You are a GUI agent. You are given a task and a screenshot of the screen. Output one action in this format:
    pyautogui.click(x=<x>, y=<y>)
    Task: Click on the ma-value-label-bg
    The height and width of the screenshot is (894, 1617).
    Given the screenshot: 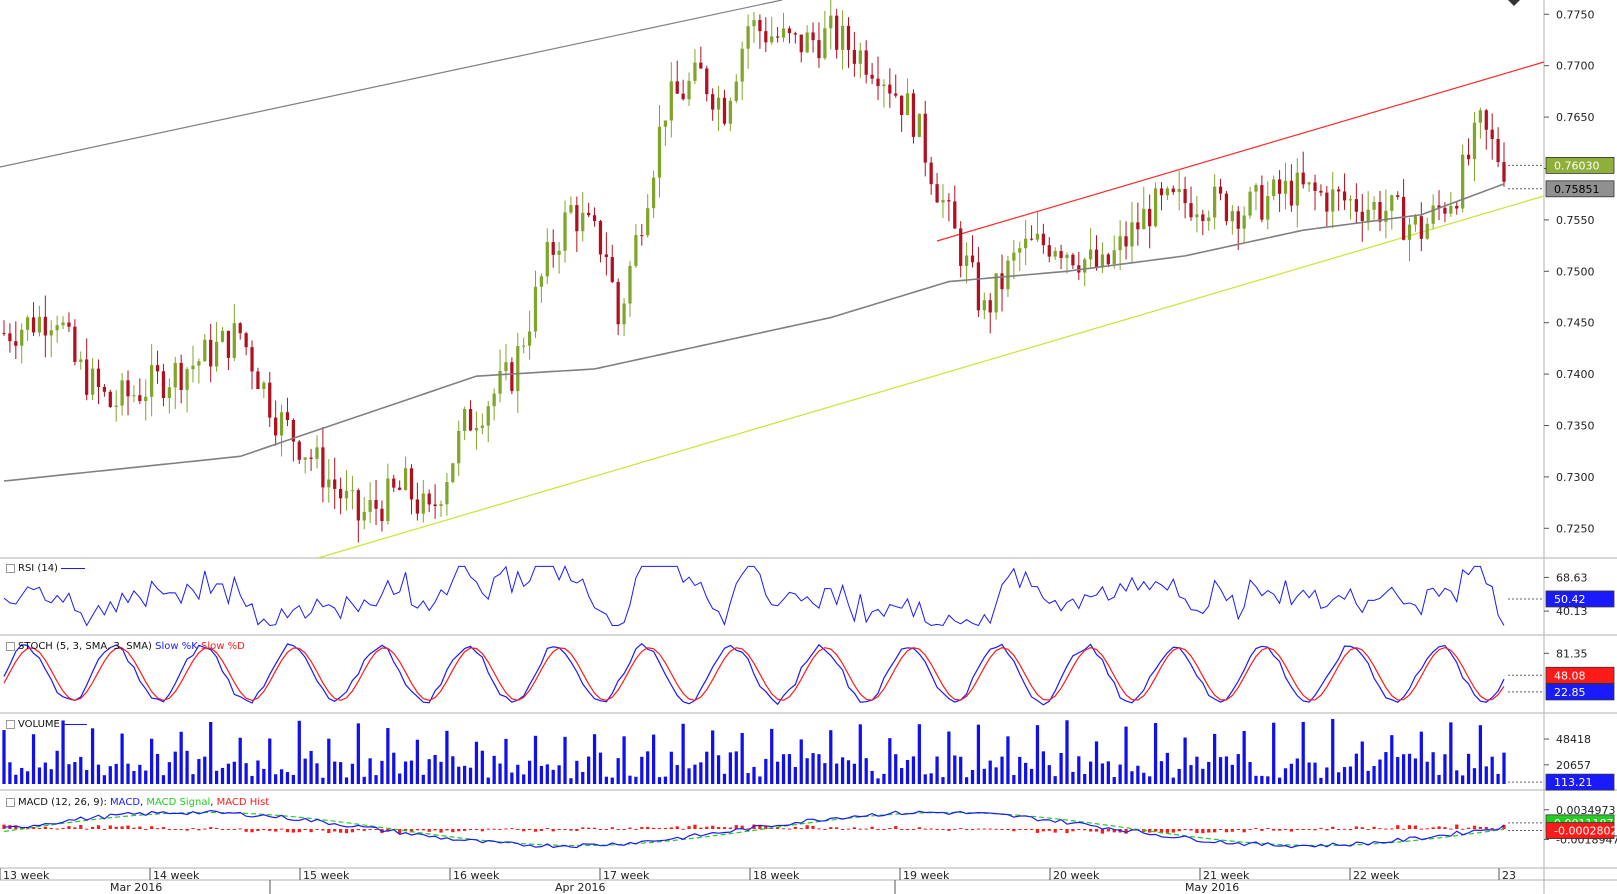 What is the action you would take?
    pyautogui.click(x=1580, y=189)
    